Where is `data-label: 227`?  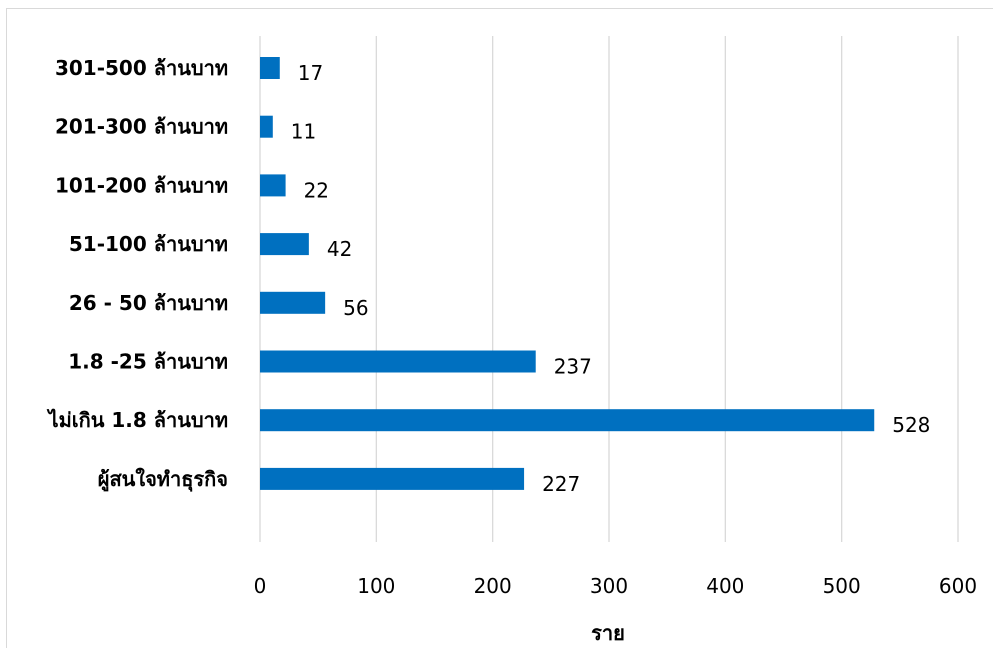 data-label: 227 is located at coordinates (561, 484).